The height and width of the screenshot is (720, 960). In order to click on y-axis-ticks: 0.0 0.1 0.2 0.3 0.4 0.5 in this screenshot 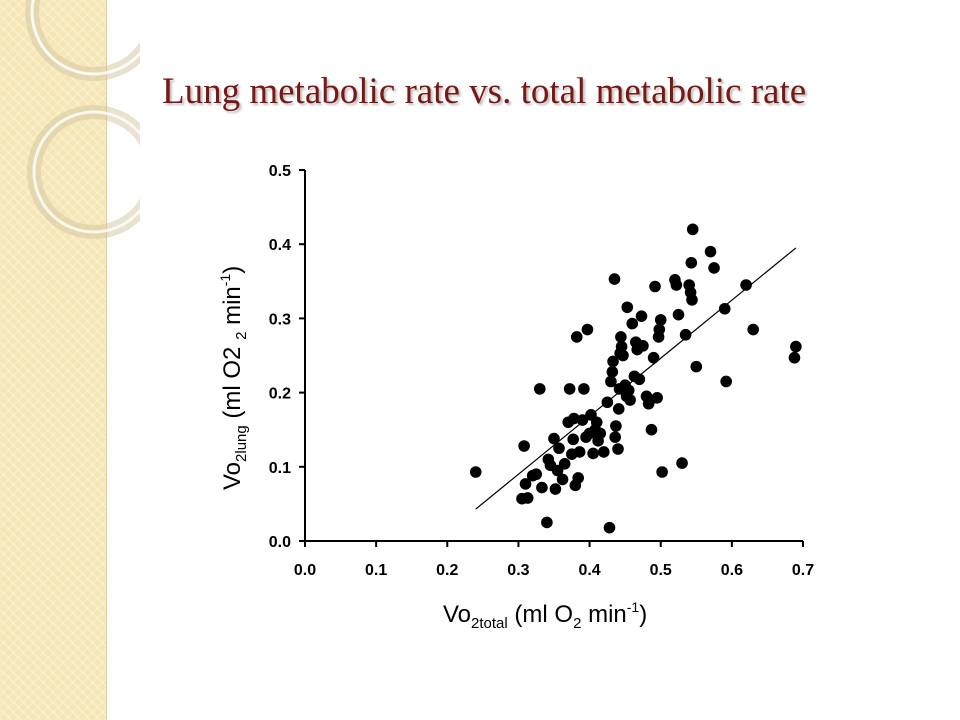, I will do `click(287, 357)`.